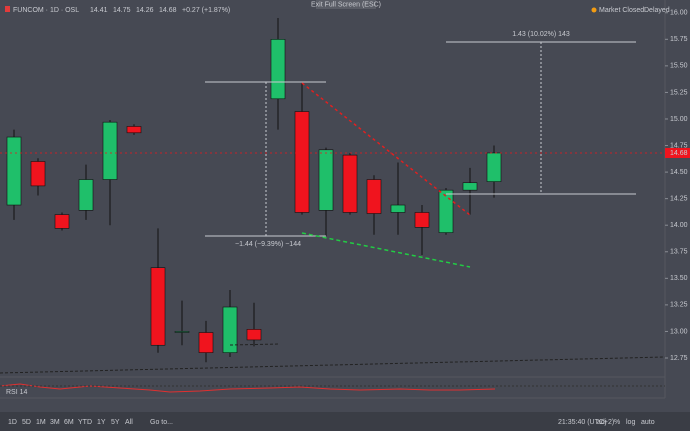 This screenshot has height=431, width=690. Describe the element at coordinates (617, 422) in the screenshot. I see `scale-option: %` at that location.